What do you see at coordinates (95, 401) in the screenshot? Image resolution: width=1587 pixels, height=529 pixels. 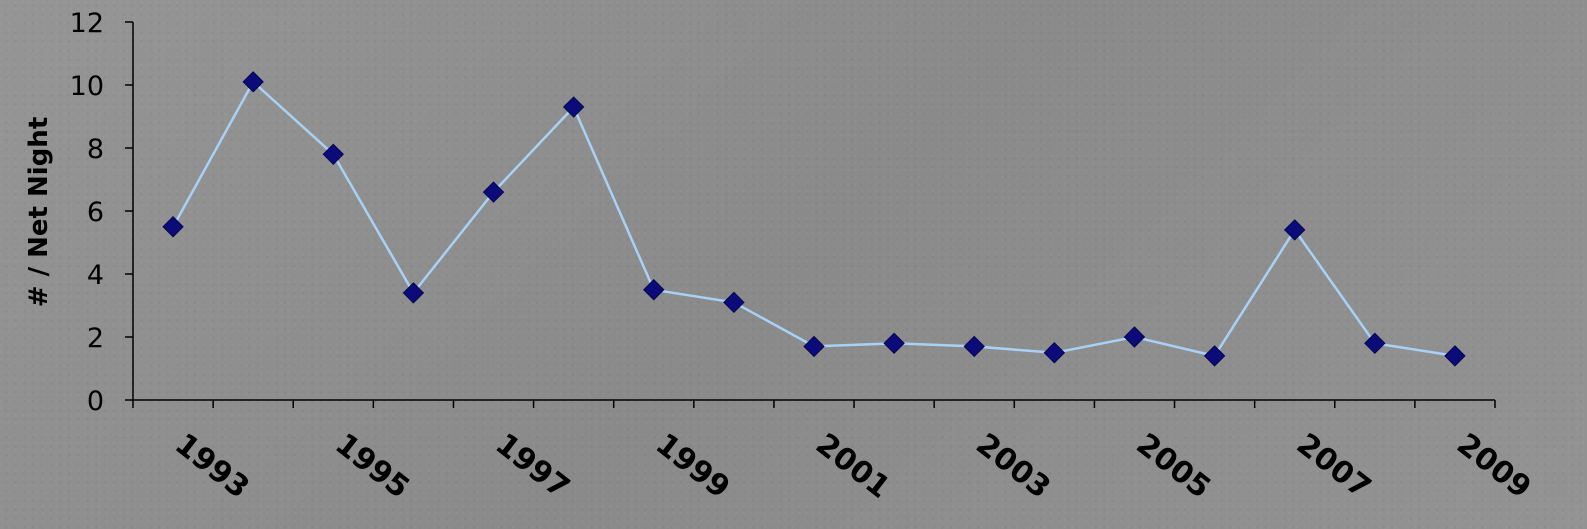 I see `y-tick-label: 0` at bounding box center [95, 401].